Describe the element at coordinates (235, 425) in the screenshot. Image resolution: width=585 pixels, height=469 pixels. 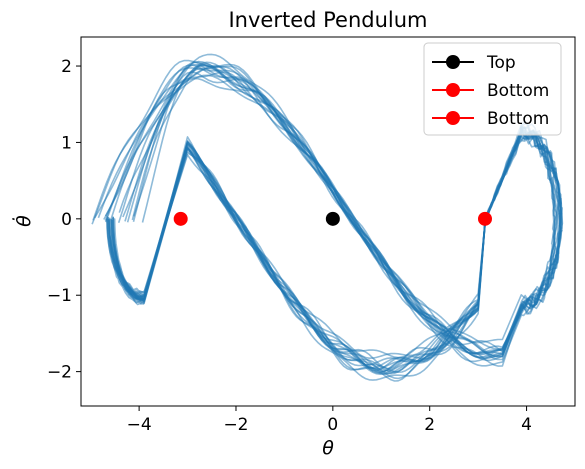
I see `x-tick-label: −2` at that location.